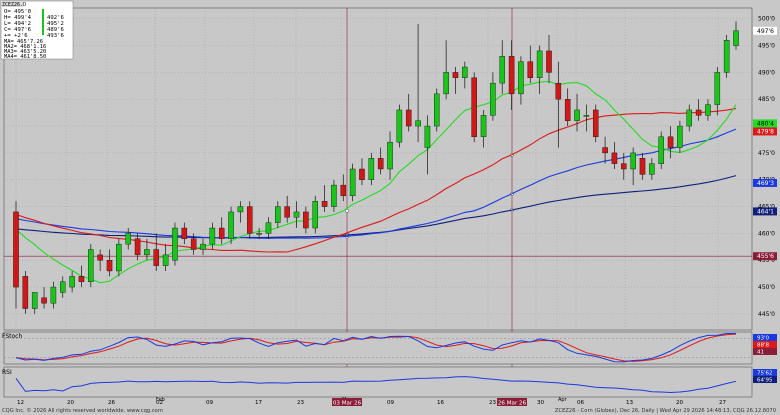 The height and width of the screenshot is (415, 780). What do you see at coordinates (766, 46) in the screenshot?
I see `price-tick-label: 495'0` at bounding box center [766, 46].